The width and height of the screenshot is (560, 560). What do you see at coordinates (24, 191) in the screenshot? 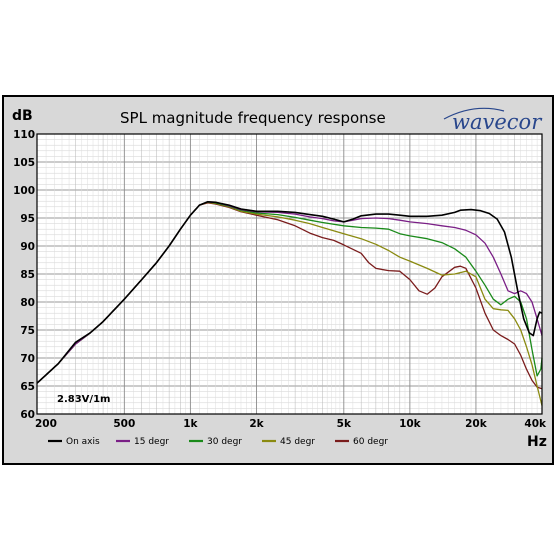
I see `y-tick-label: 100` at bounding box center [24, 191].